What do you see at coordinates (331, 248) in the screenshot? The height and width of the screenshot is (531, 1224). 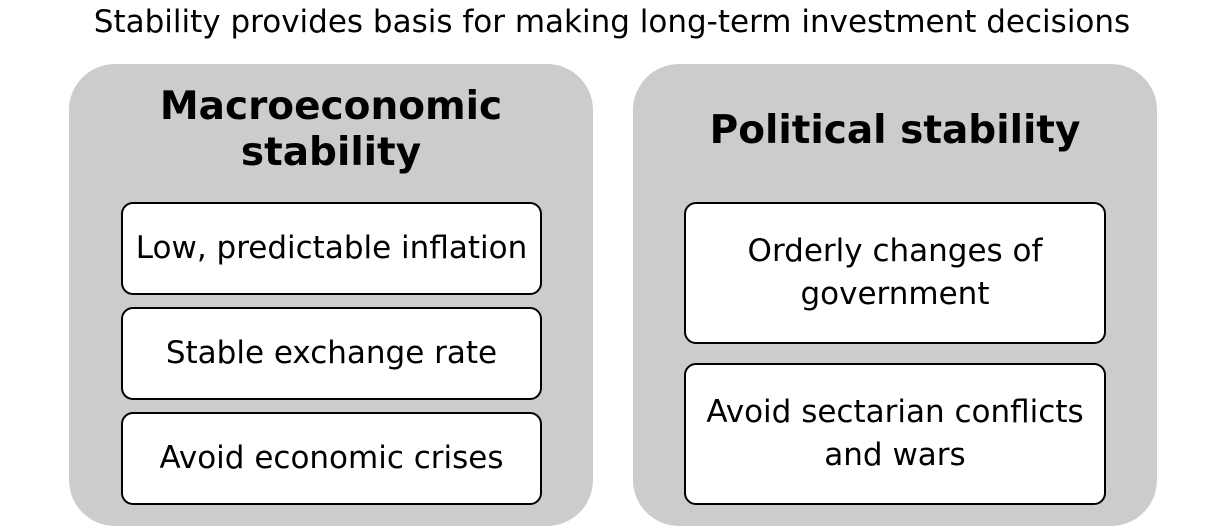 I see `low-inflation-box: Low, predictable inflation` at bounding box center [331, 248].